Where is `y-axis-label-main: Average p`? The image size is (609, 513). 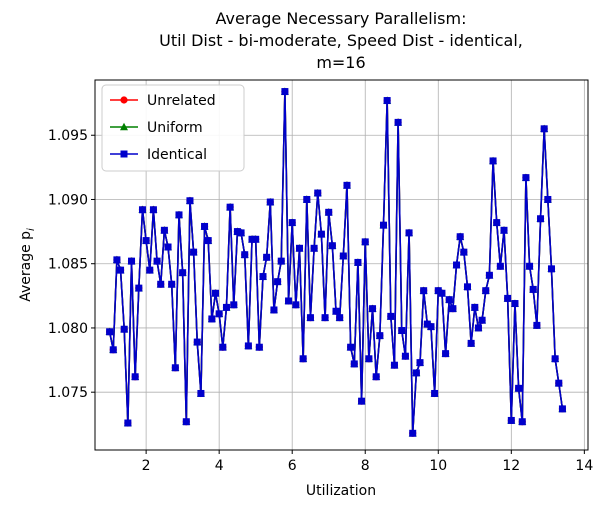
y-axis-label-main: Average p is located at coordinates (26, 266).